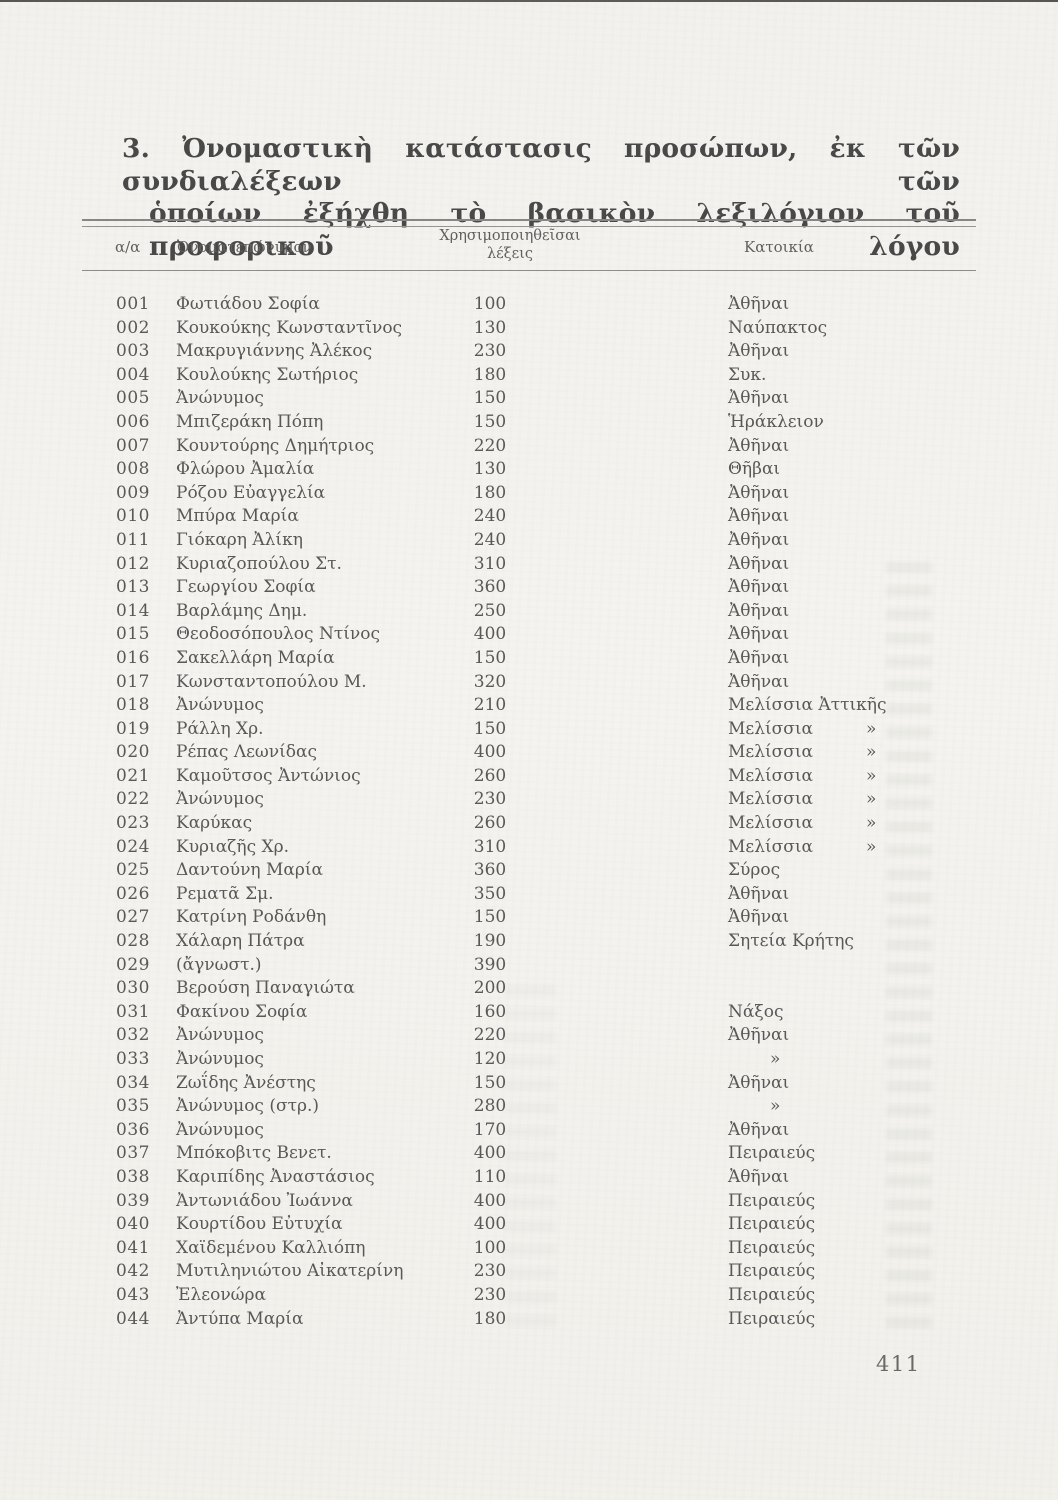  I want to click on table-row: 029 (ἄγνωστ.) 390, so click(529, 966).